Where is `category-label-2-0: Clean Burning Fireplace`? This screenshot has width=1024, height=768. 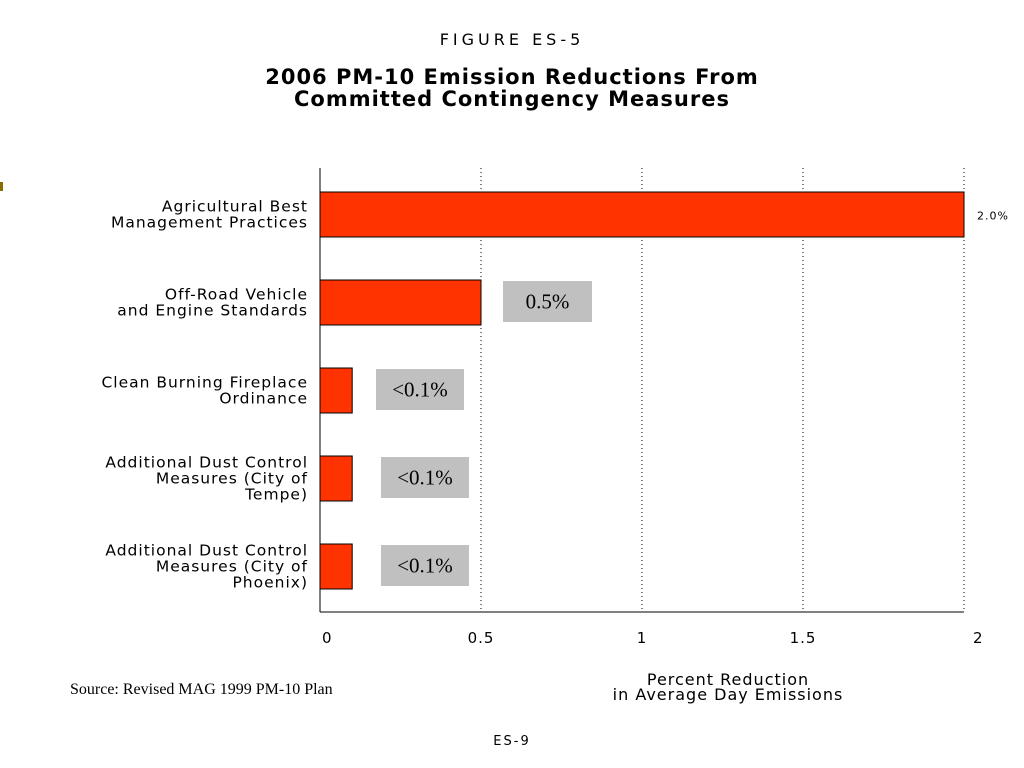 category-label-2-0: Clean Burning Fireplace is located at coordinates (204, 383).